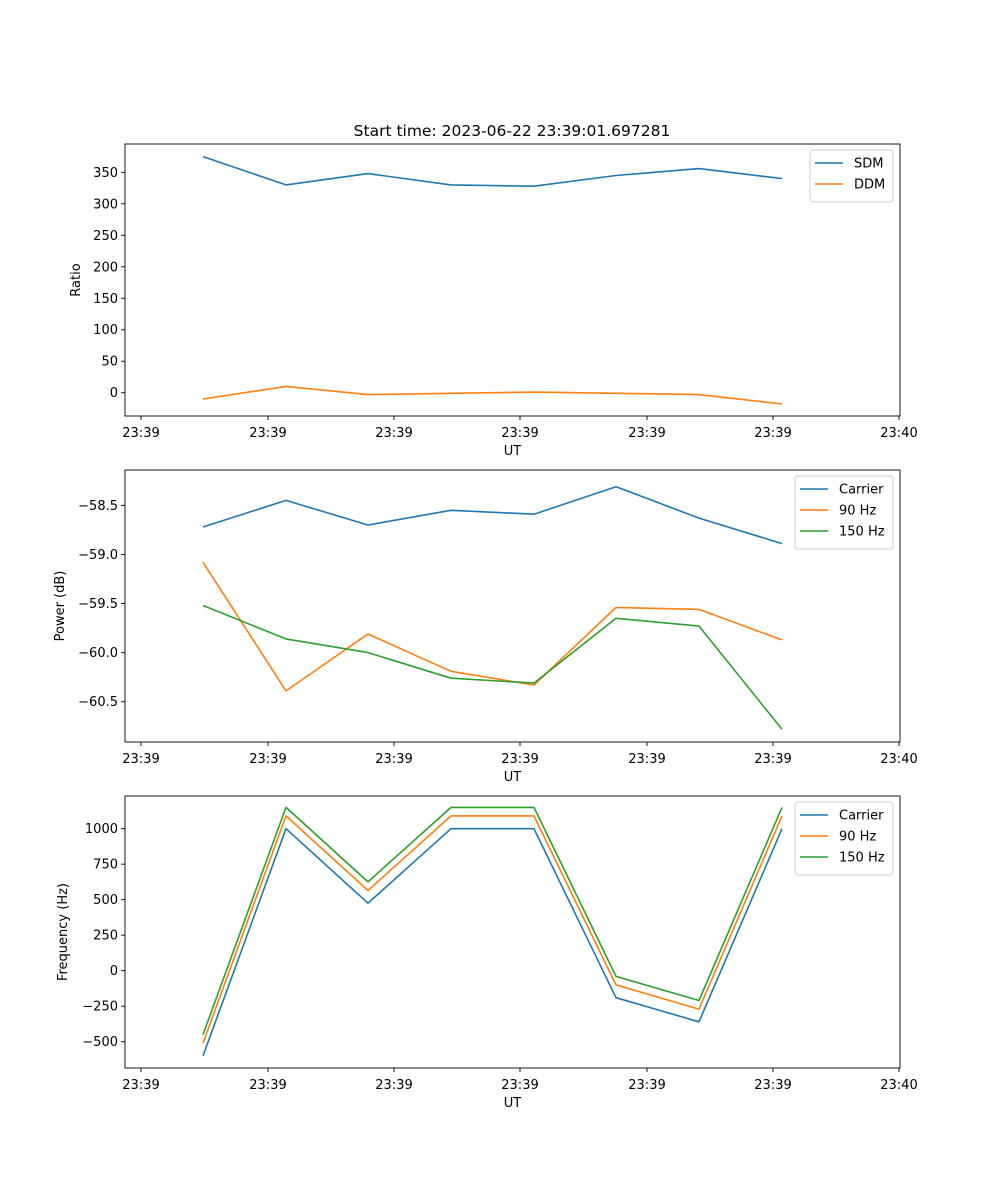 This screenshot has width=1000, height=1200. What do you see at coordinates (492, 171) in the screenshot?
I see `series-line-sdm` at bounding box center [492, 171].